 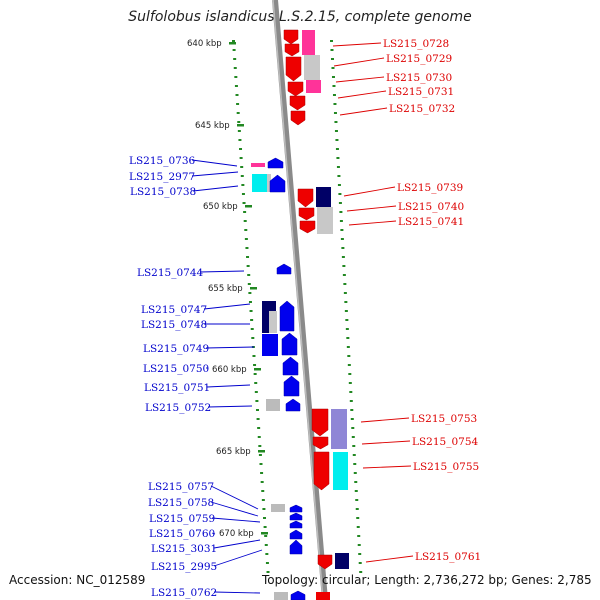 I want to click on gene-label-forward: LS215_0754, so click(x=445, y=442).